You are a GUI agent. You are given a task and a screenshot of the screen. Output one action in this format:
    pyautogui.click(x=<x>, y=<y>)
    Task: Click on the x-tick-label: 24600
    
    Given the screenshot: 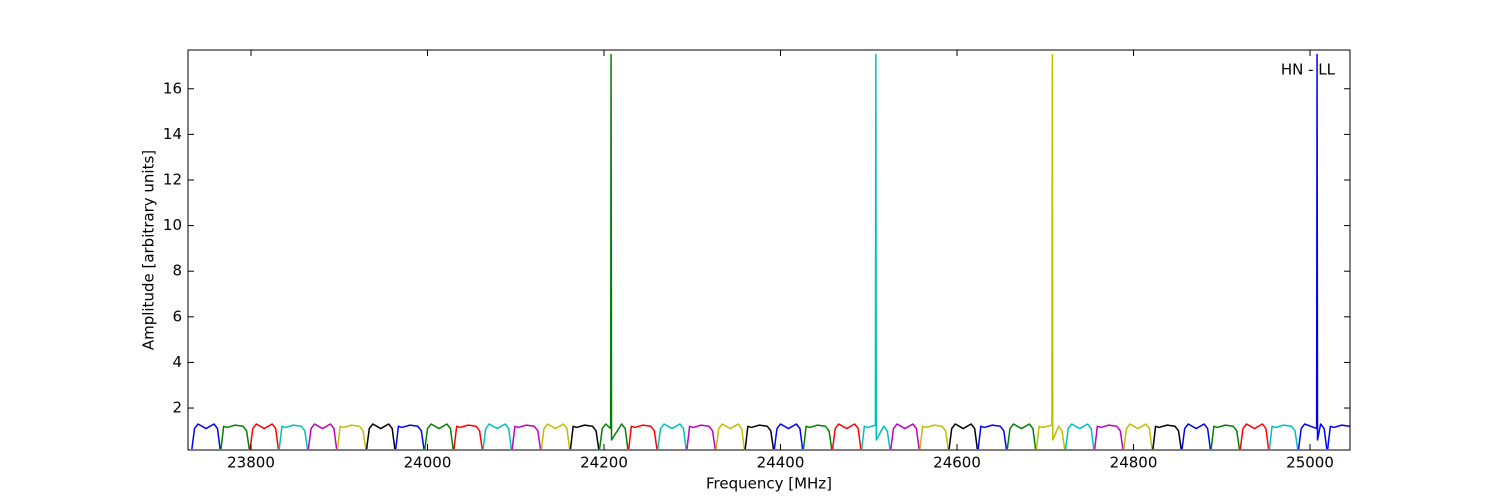 What is the action you would take?
    pyautogui.click(x=957, y=463)
    